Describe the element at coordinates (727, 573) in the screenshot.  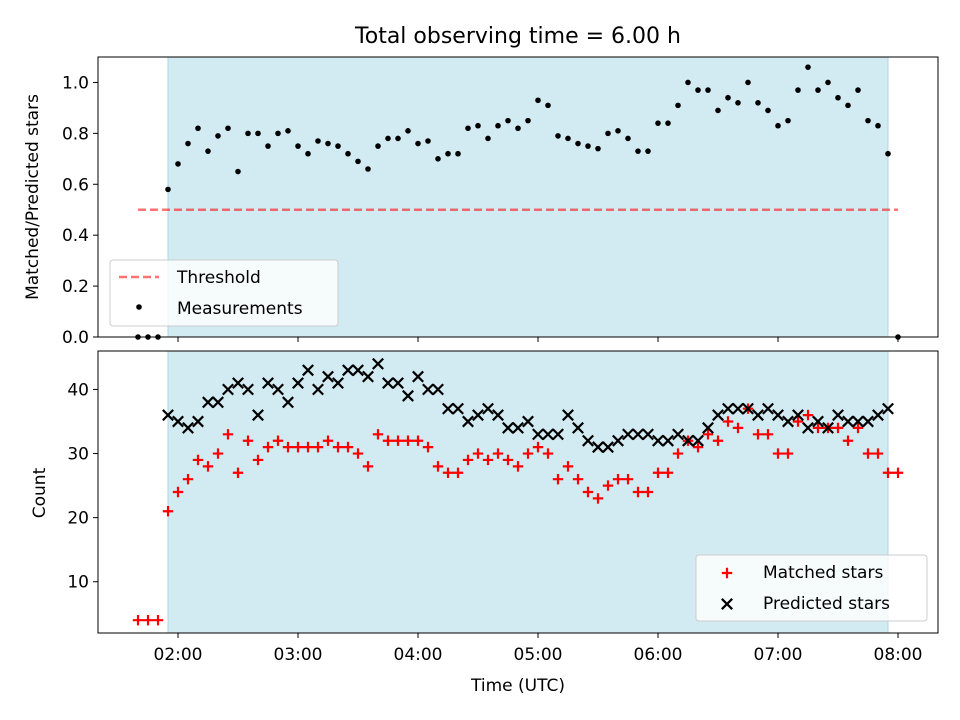
I see `legend-matched-marker` at that location.